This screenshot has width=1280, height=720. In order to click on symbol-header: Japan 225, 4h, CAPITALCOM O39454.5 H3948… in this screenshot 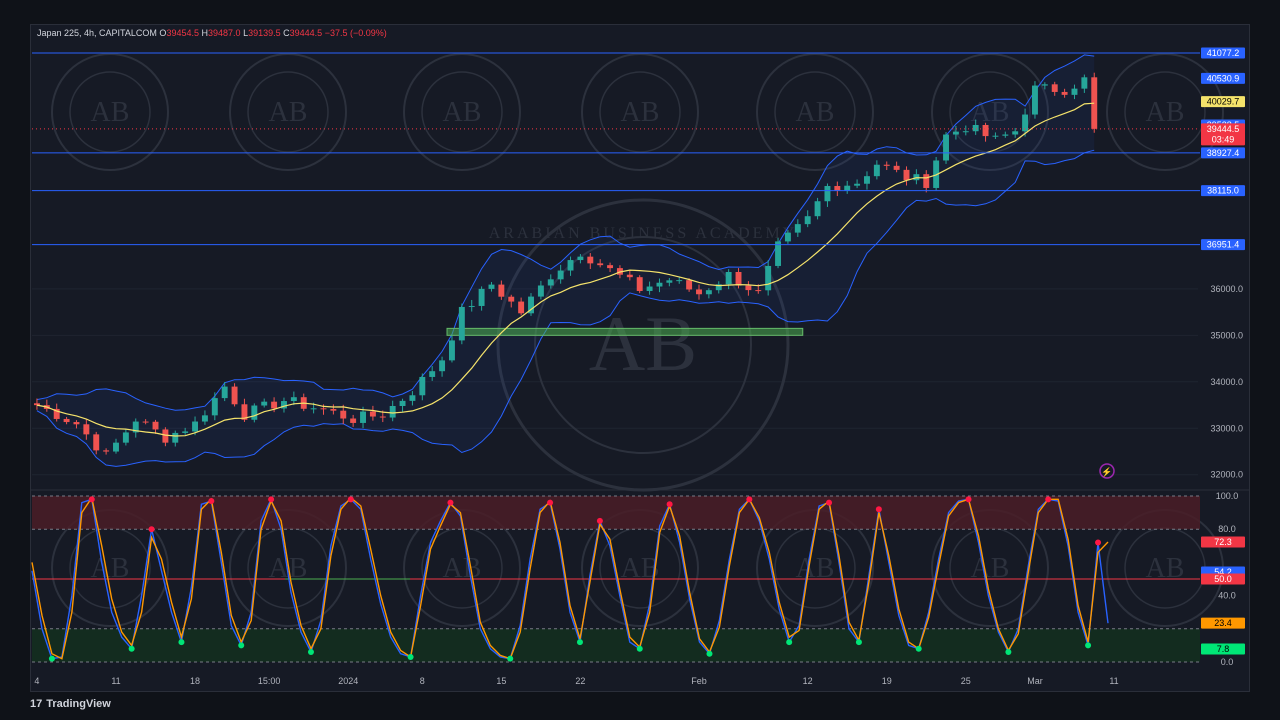, I will do `click(212, 33)`.